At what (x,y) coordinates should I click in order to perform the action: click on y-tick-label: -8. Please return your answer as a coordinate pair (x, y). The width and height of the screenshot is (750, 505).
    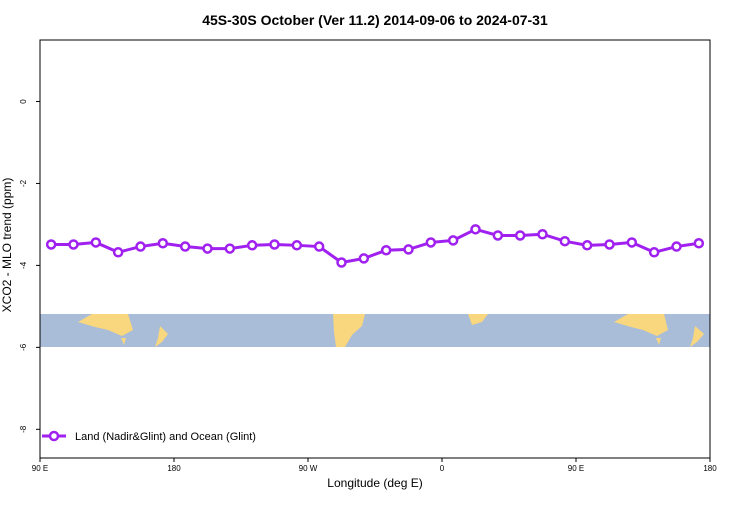
    Looking at the image, I should click on (23, 429).